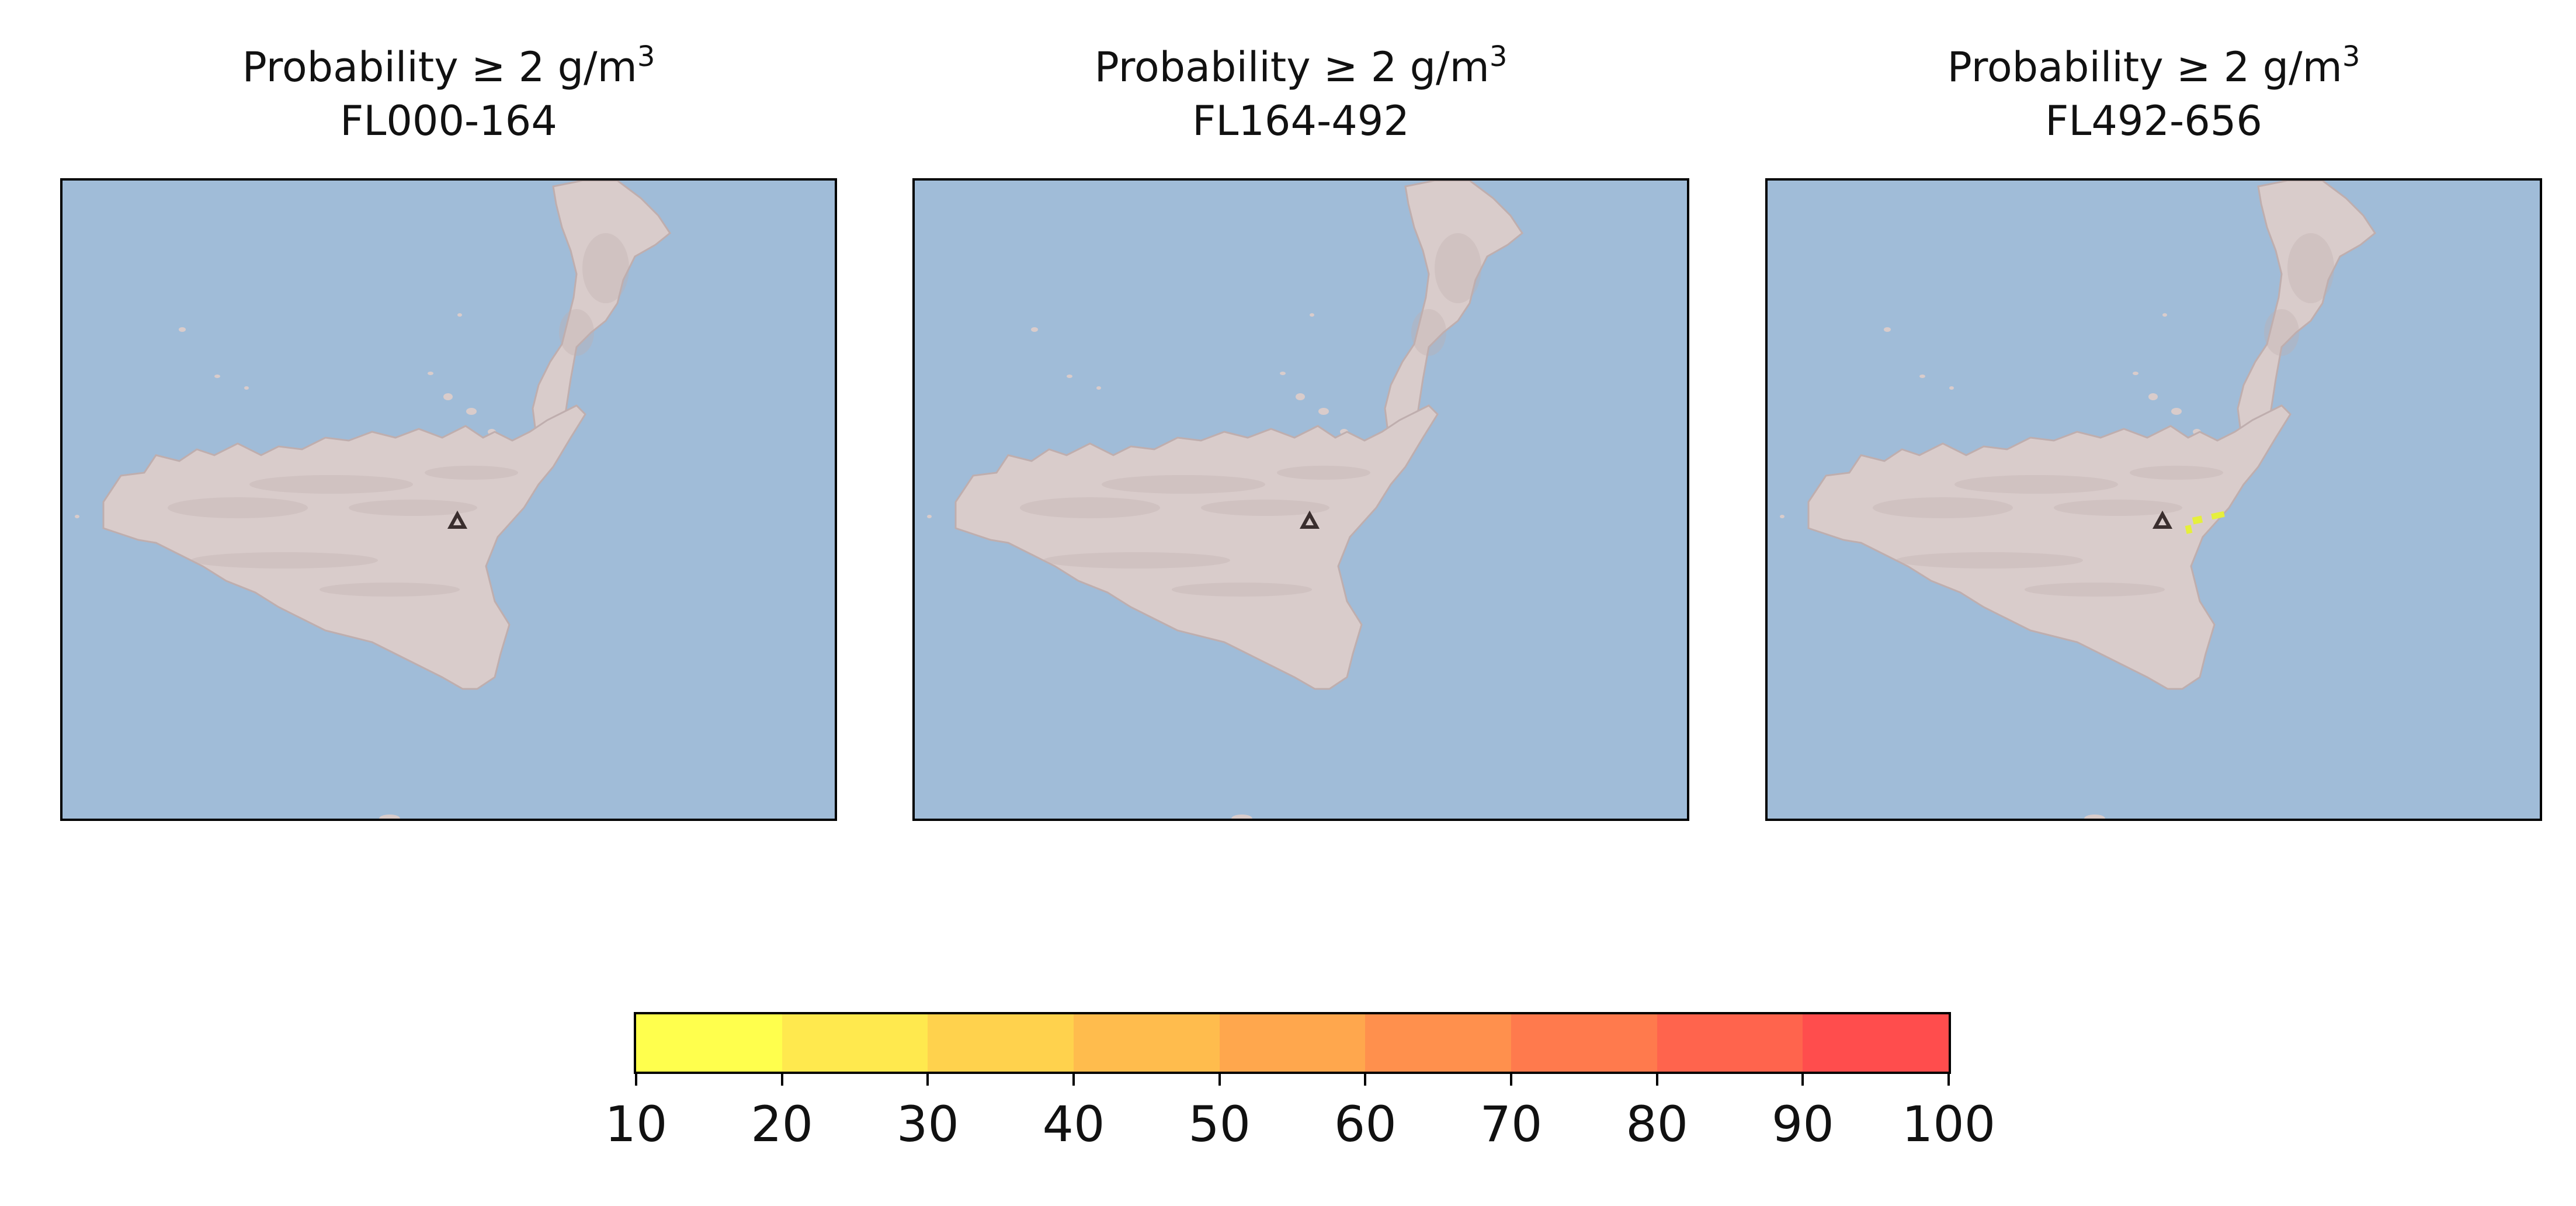 This screenshot has width=2576, height=1206. Describe the element at coordinates (1300, 1112) in the screenshot. I see `colorbar-ticks: 10 20 30 40 50 60 70 80 90 100` at that location.